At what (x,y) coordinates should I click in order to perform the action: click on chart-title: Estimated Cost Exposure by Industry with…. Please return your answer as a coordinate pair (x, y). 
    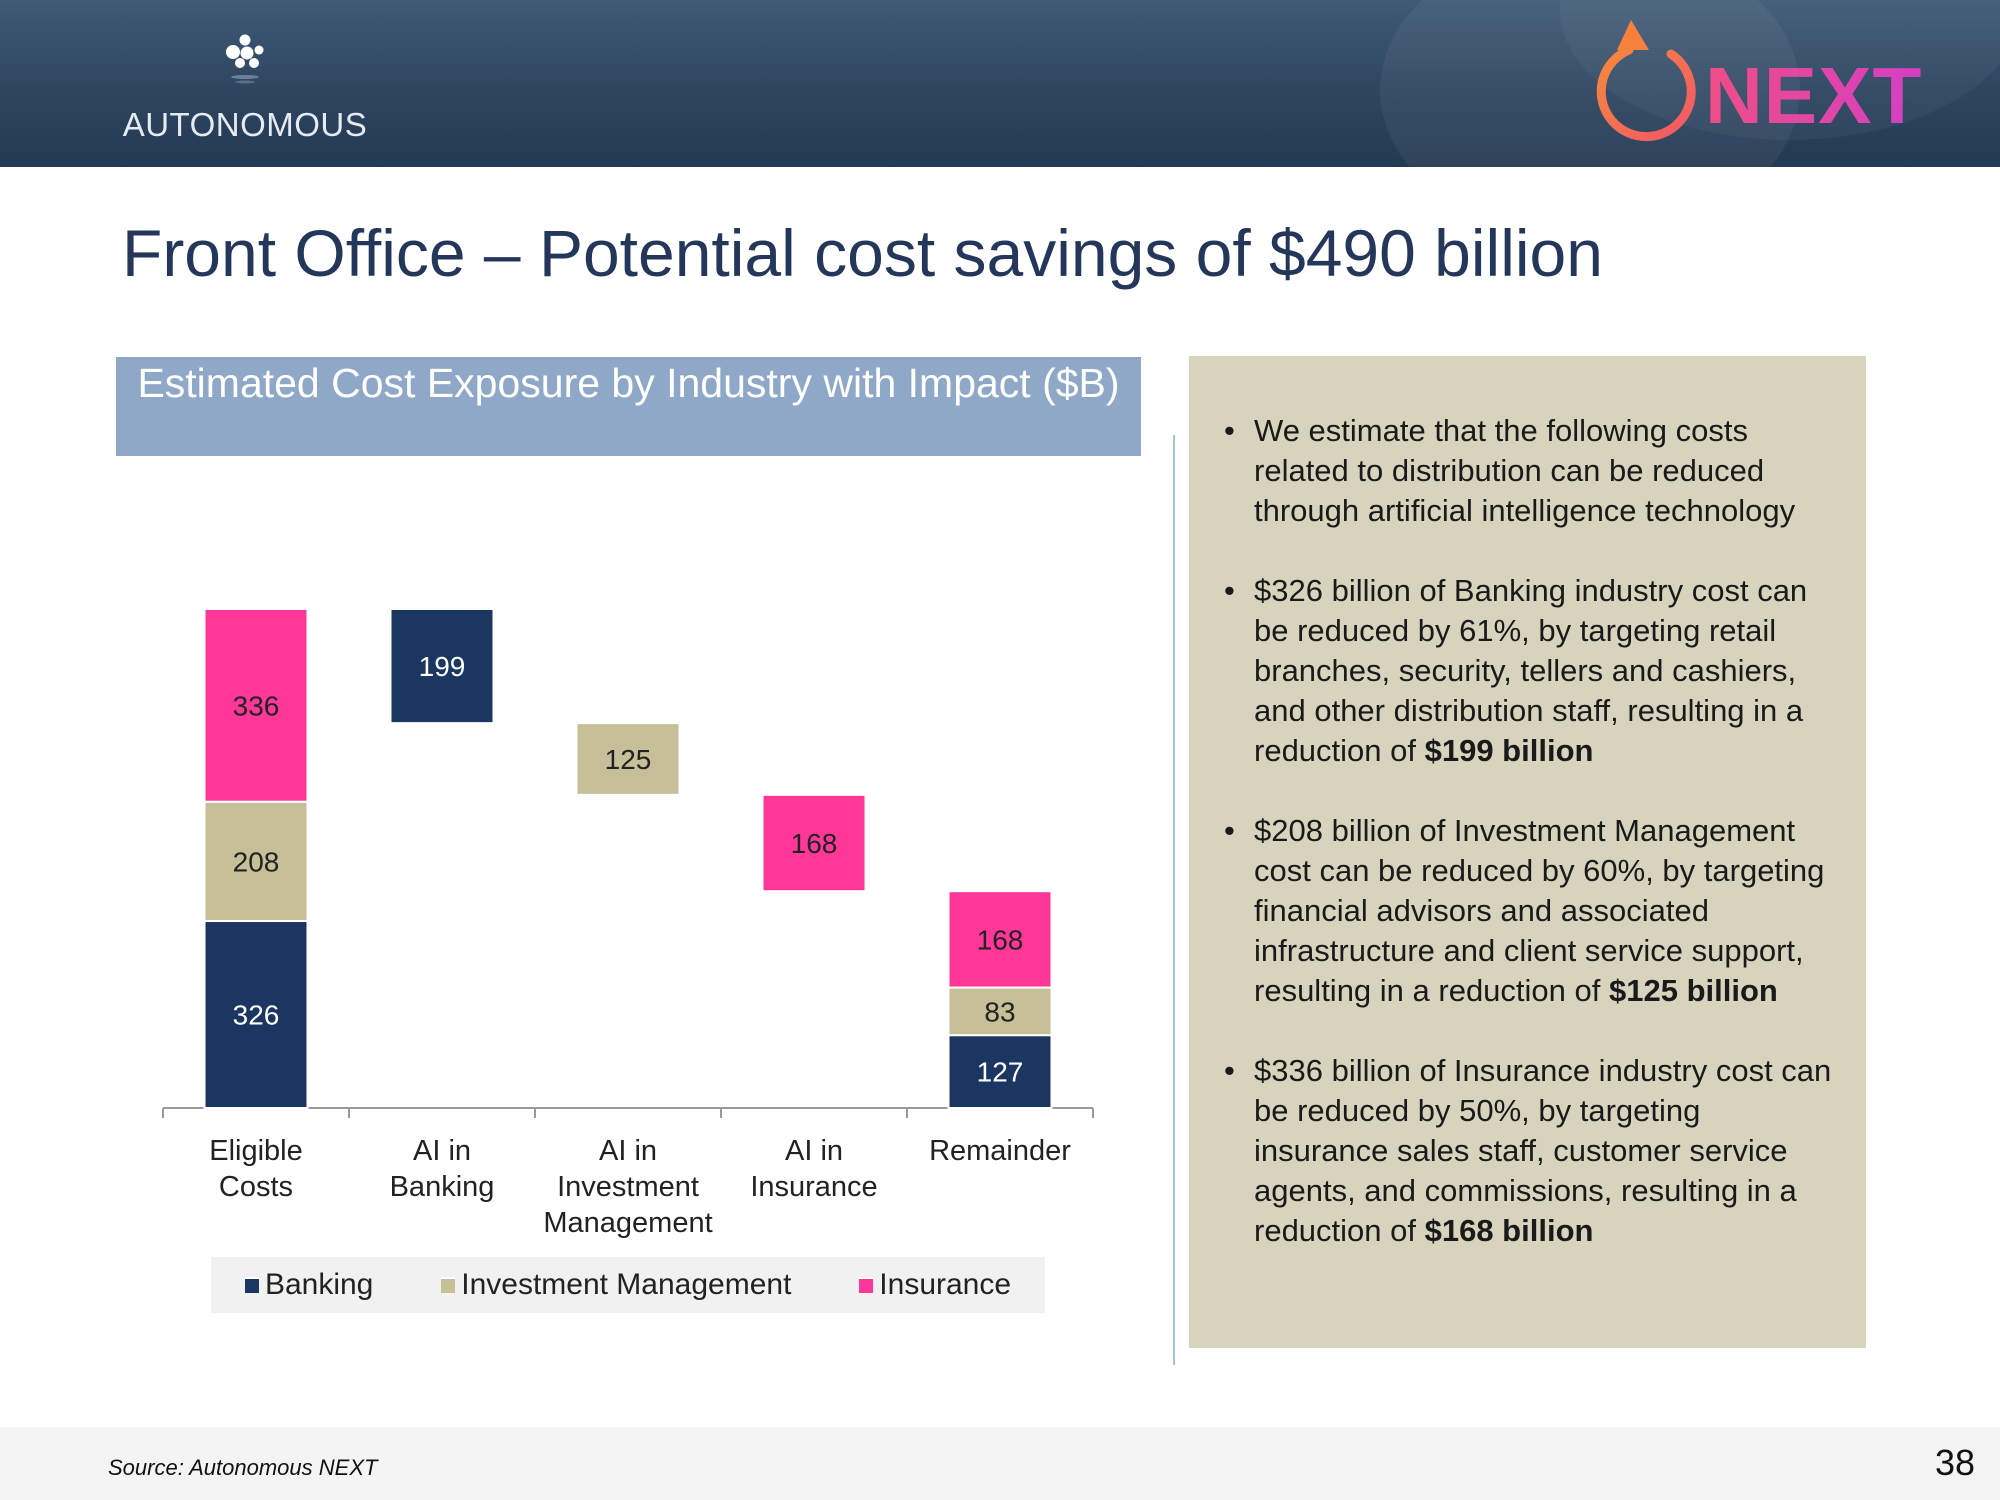
    Looking at the image, I should click on (628, 406).